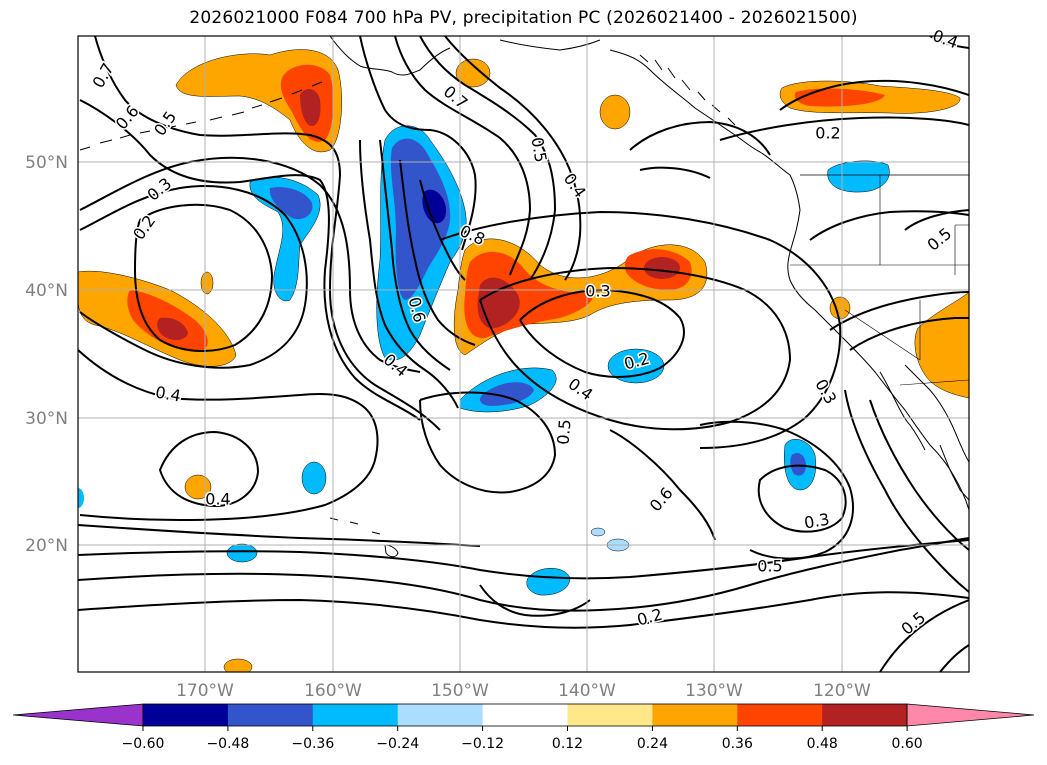 This screenshot has height=765, width=1047. What do you see at coordinates (822, 744) in the screenshot?
I see `colorbar-tick-label: 0.48` at bounding box center [822, 744].